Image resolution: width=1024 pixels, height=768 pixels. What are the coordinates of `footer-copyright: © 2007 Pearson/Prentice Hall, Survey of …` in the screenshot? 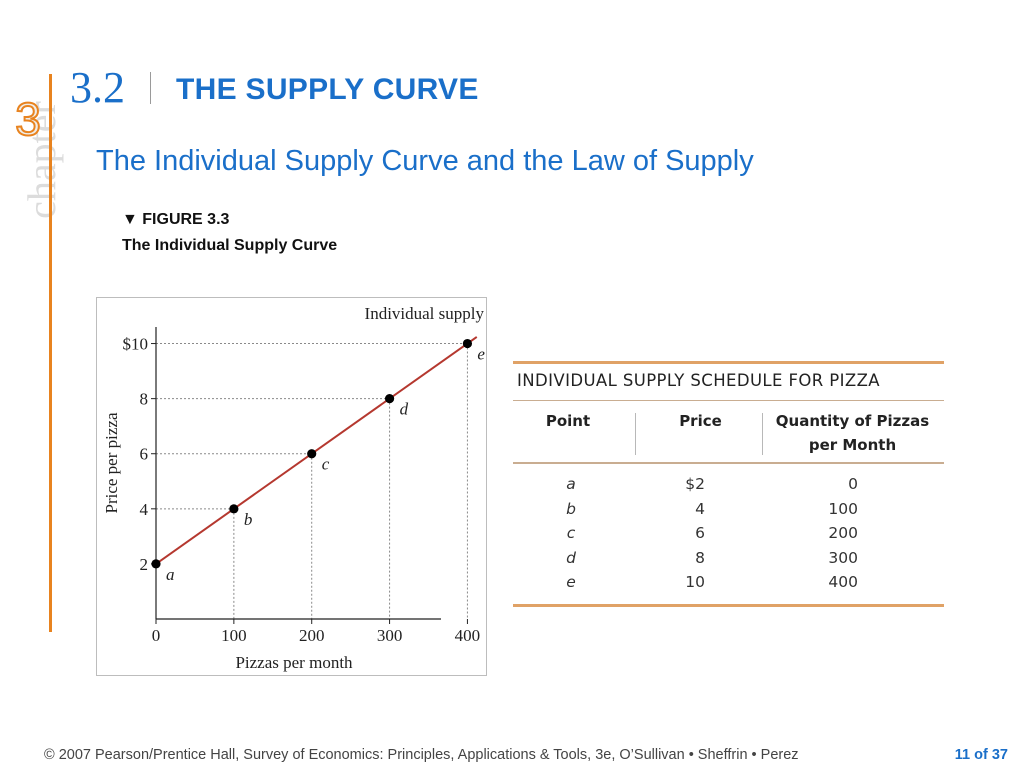 It's located at (421, 755).